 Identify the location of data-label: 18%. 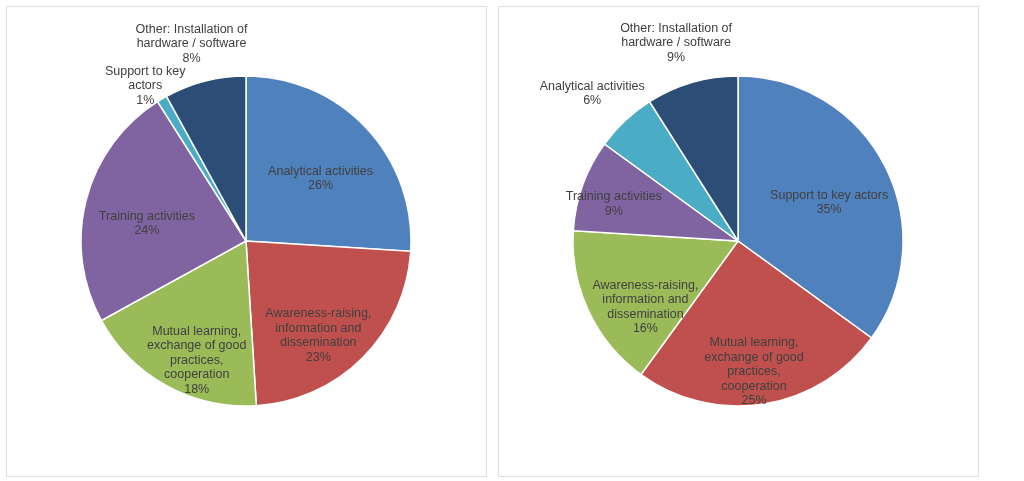
(197, 388).